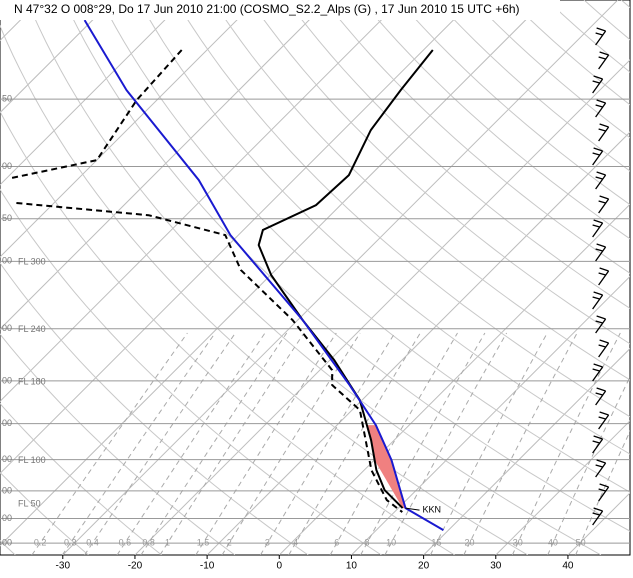  What do you see at coordinates (148, 543) in the screenshot?
I see `mixing-ratio-label: 0.8` at bounding box center [148, 543].